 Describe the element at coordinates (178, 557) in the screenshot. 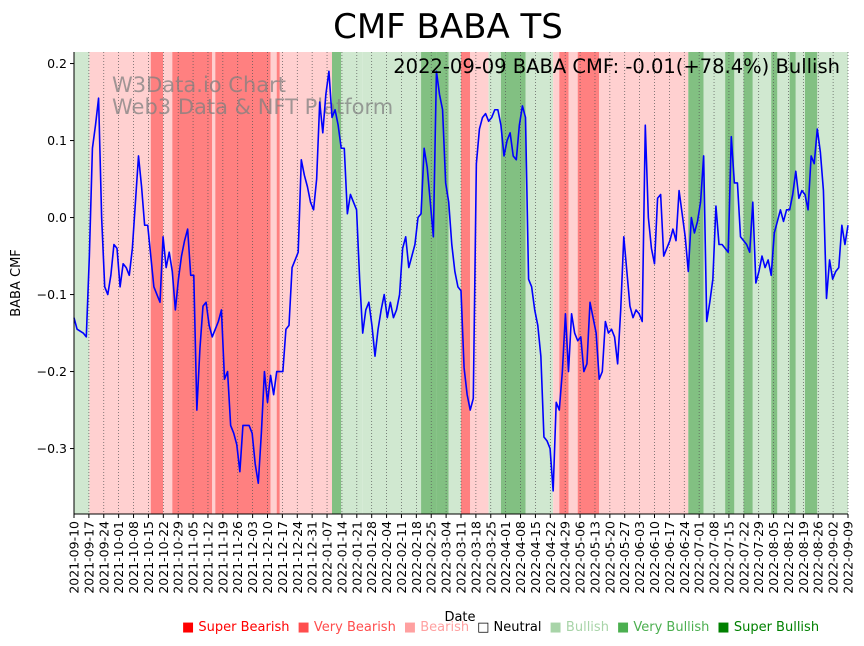

I see `x-tick-label: 2021-10-29` at that location.